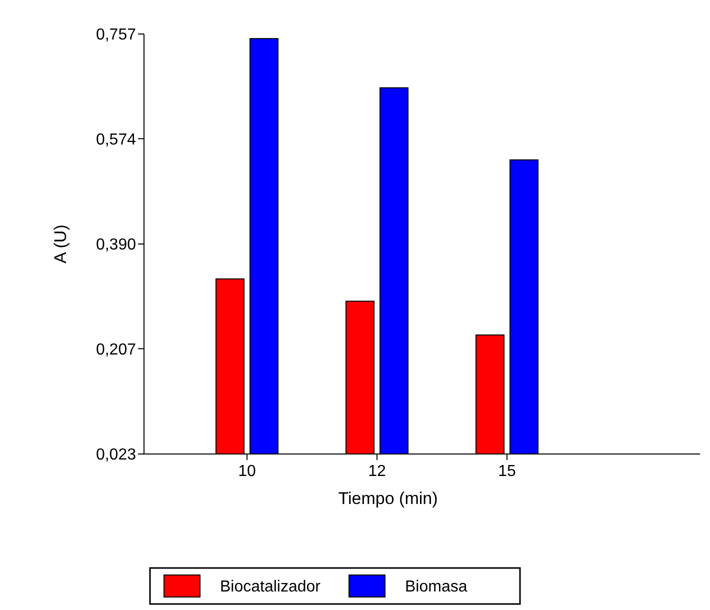 This screenshot has height=610, width=710. What do you see at coordinates (116, 245) in the screenshot?
I see `y-tick-label: 0,390` at bounding box center [116, 245].